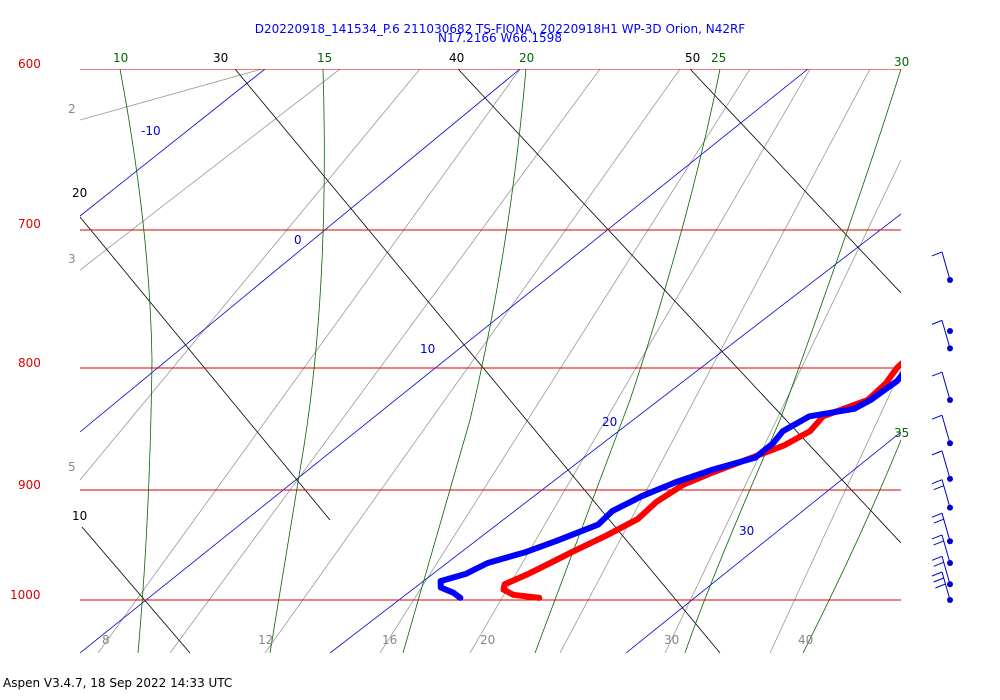  Describe the element at coordinates (389, 640) in the screenshot. I see `temperature-tick-label: 16` at that location.